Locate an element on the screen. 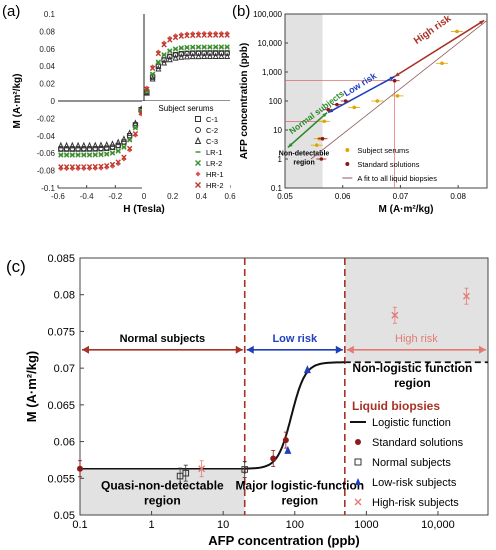 Image resolution: width=496 pixels, height=550 pixels. a-legend-label: HR-1 is located at coordinates (215, 174).